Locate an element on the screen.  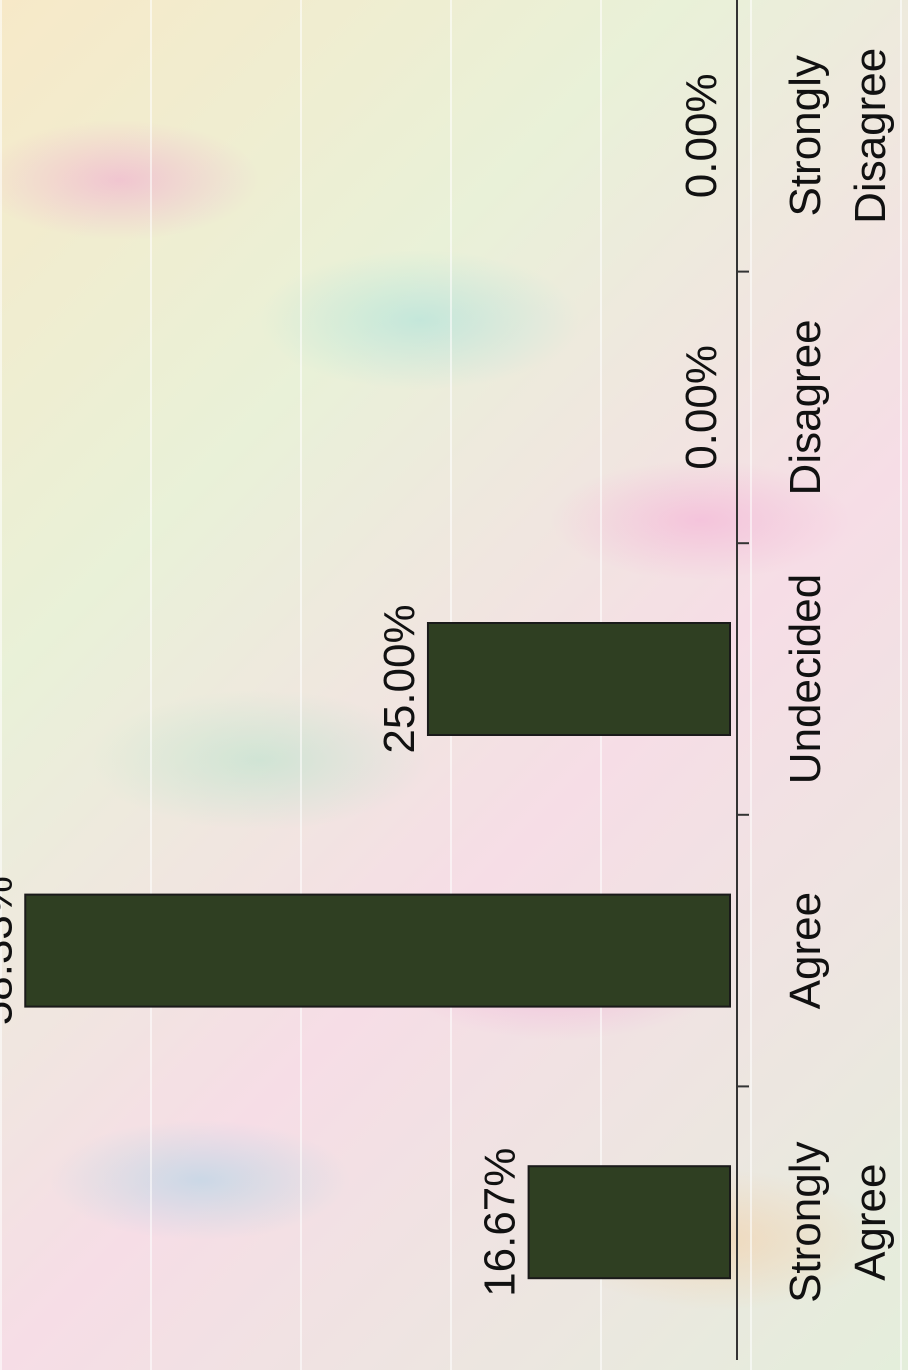
data-label: 25.00% is located at coordinates (399, 678).